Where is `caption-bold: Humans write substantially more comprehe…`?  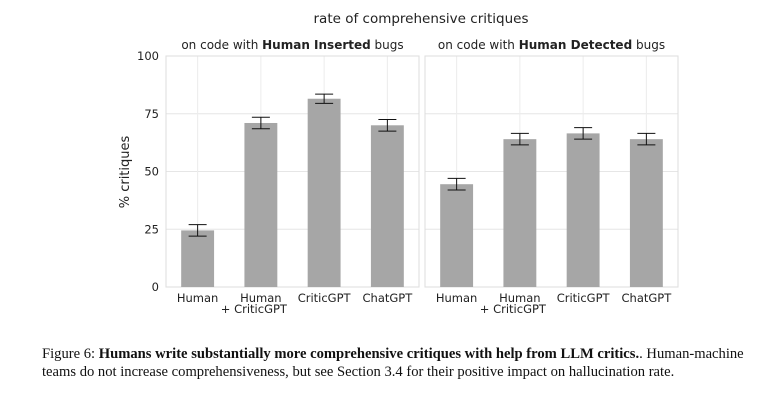 caption-bold: Humans write substantially more comprehe… is located at coordinates (369, 354).